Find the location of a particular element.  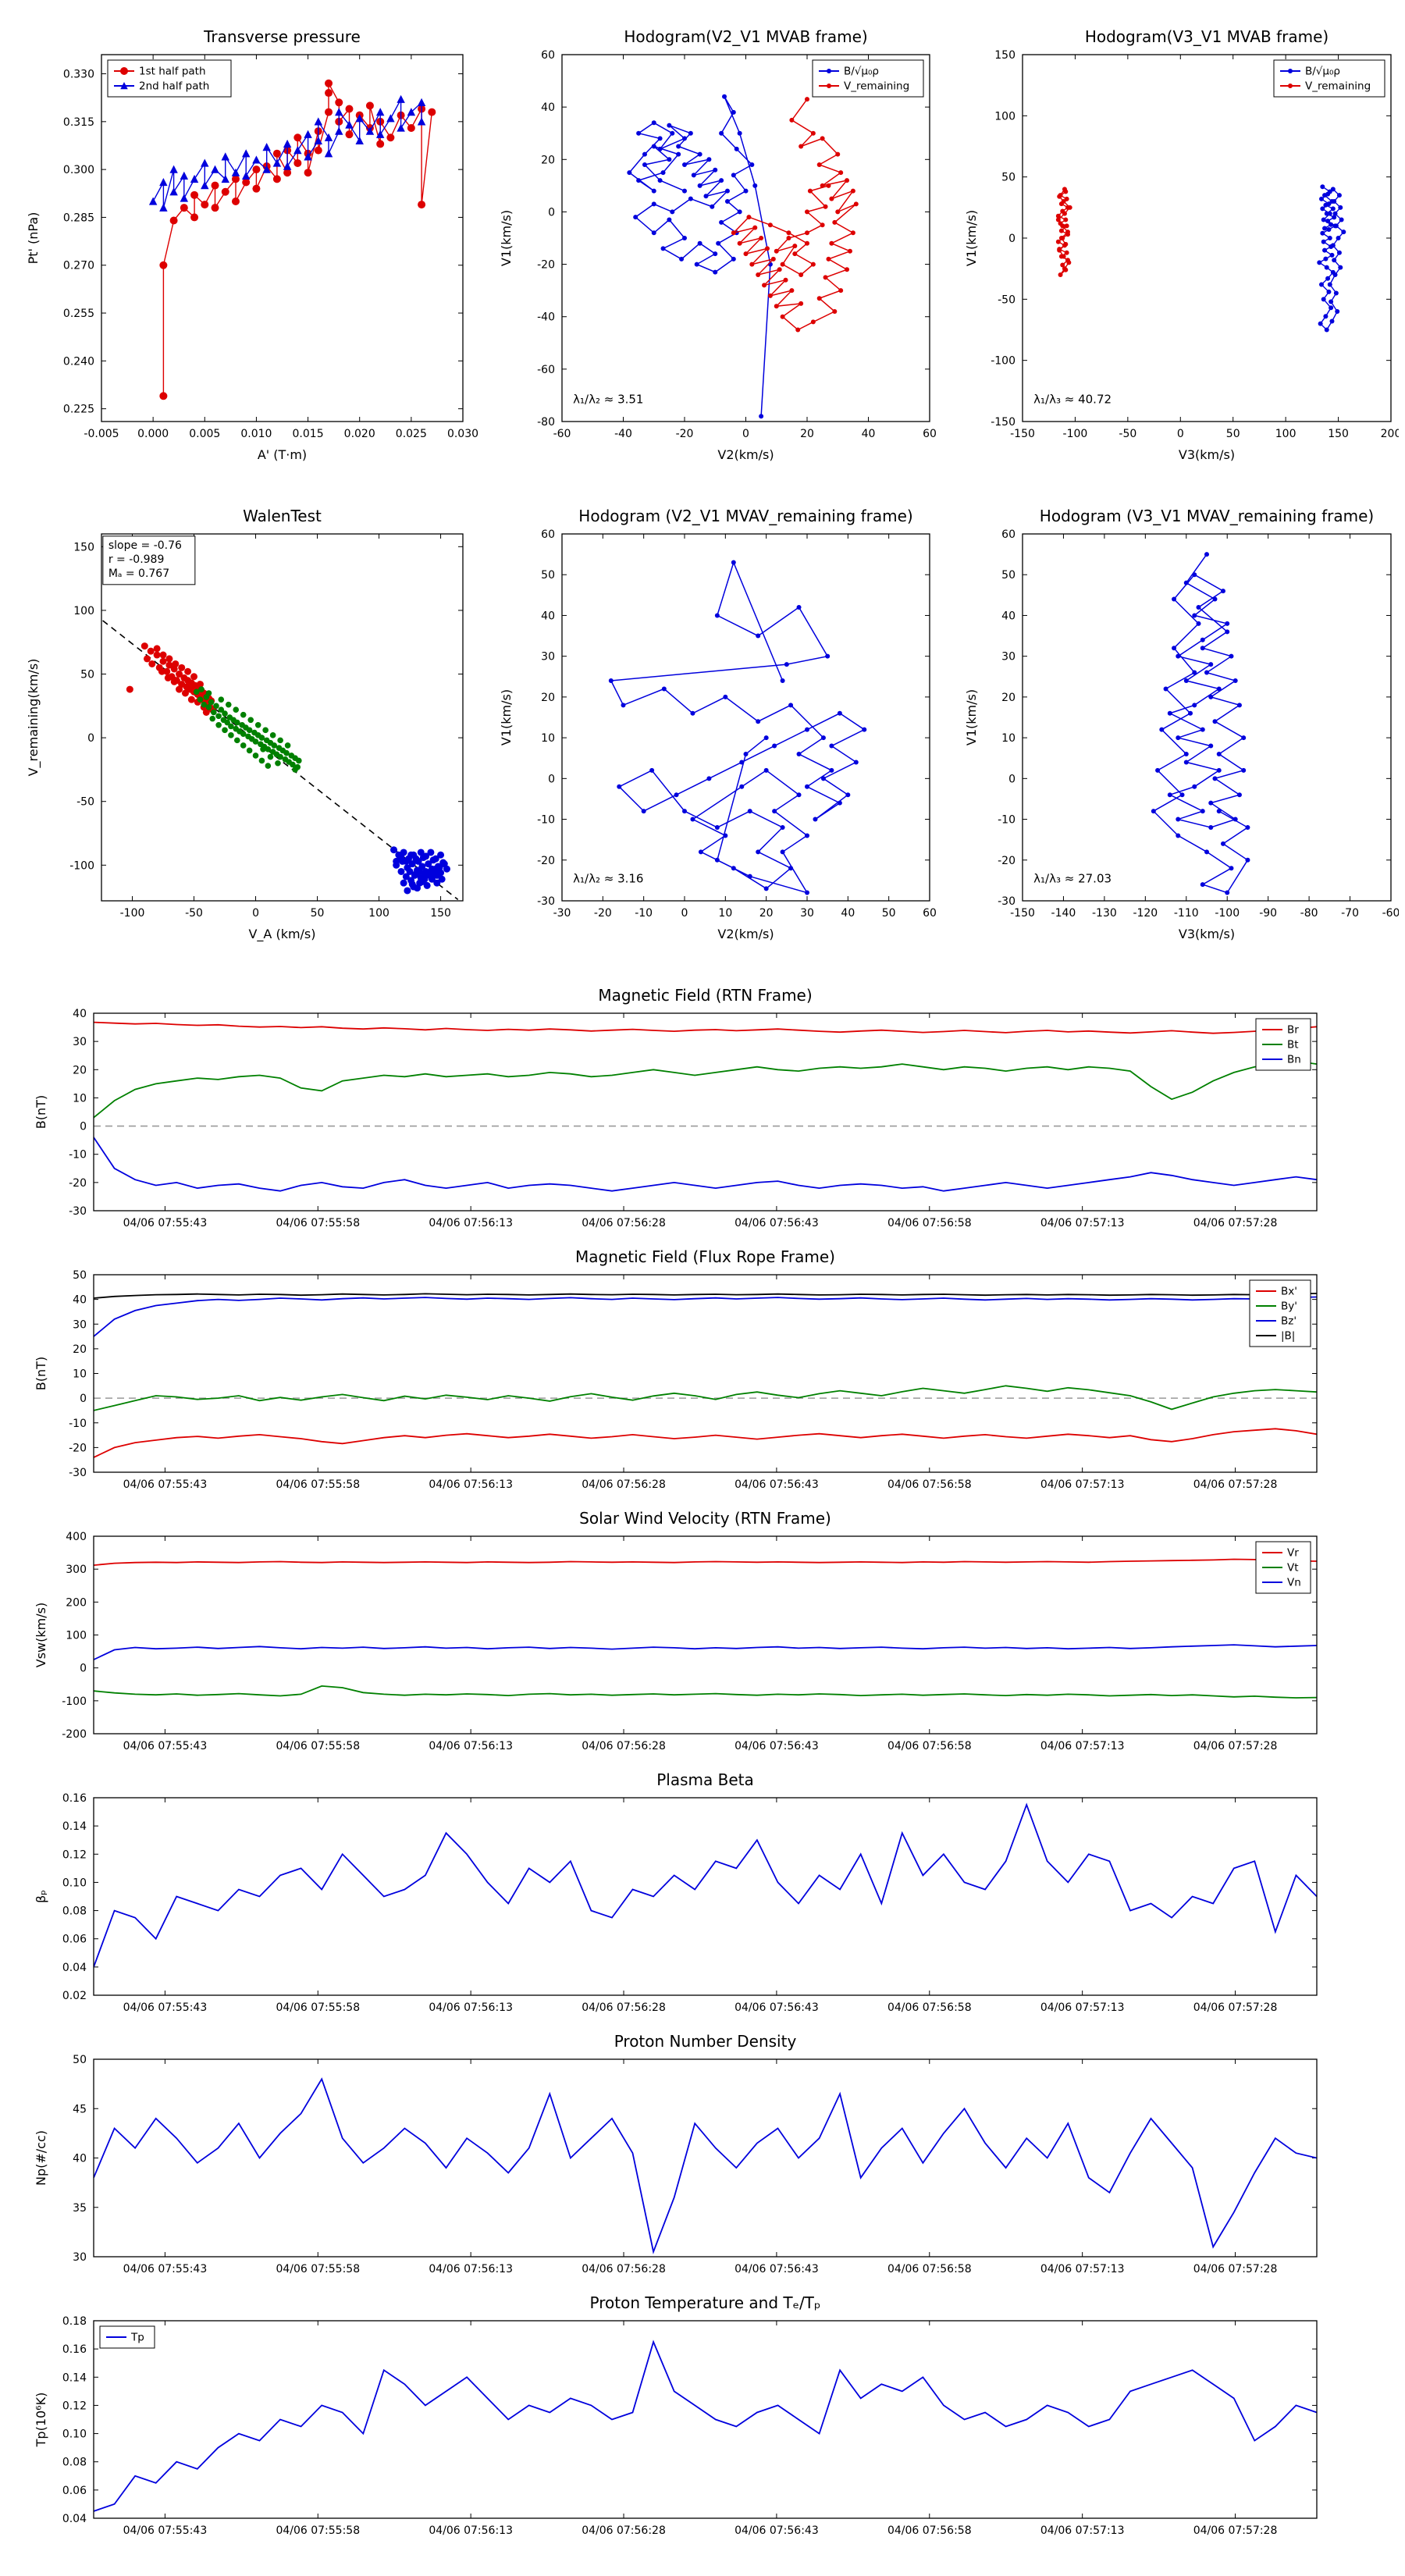

panel-title: Hodogram(V3_V1 MVAB frame) is located at coordinates (1207, 36).